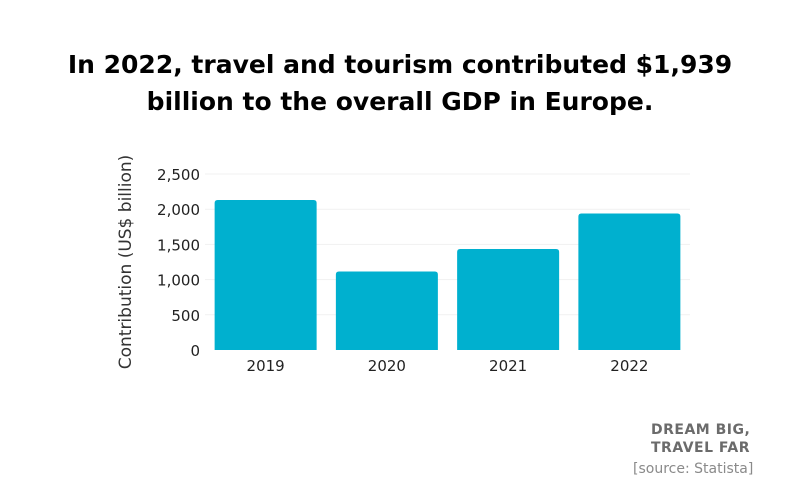  I want to click on brand-line-1: DREAM BIG,, so click(701, 430).